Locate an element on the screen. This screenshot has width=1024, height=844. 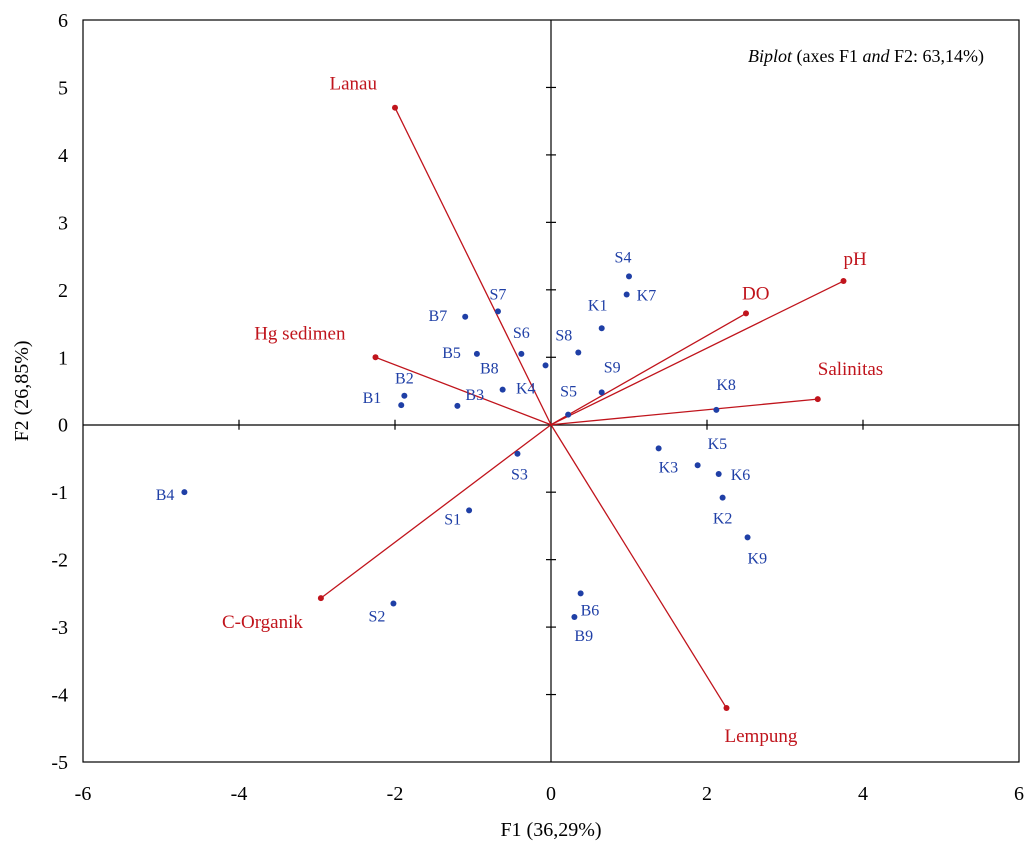
variable-label: Lanau is located at coordinates (354, 84).